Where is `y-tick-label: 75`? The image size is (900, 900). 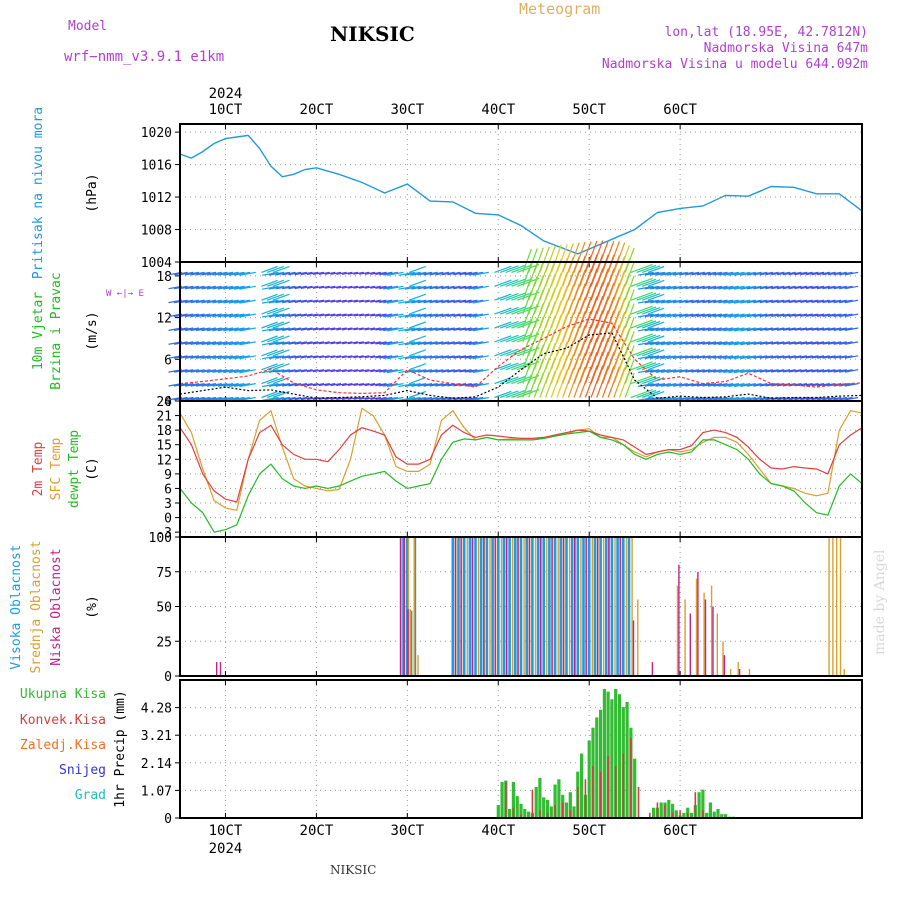
y-tick-label: 75 is located at coordinates (164, 573).